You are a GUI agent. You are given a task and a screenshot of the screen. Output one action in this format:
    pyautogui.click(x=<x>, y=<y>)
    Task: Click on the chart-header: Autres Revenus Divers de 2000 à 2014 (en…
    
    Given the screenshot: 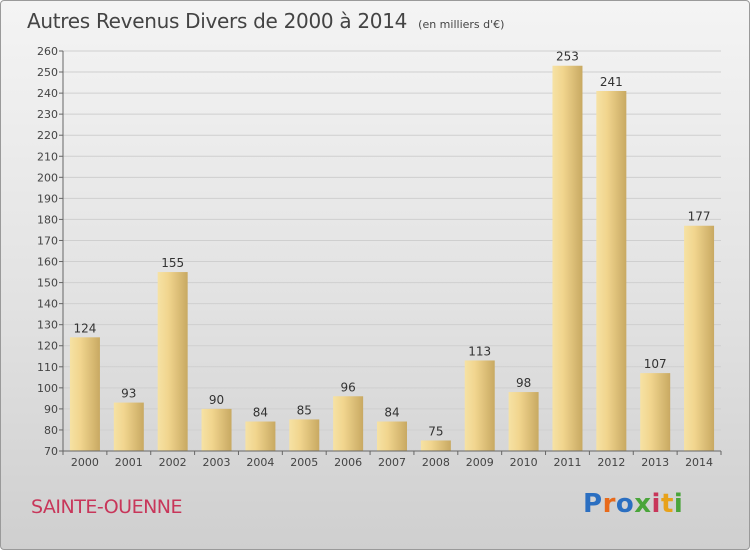 What is the action you would take?
    pyautogui.click(x=265, y=21)
    